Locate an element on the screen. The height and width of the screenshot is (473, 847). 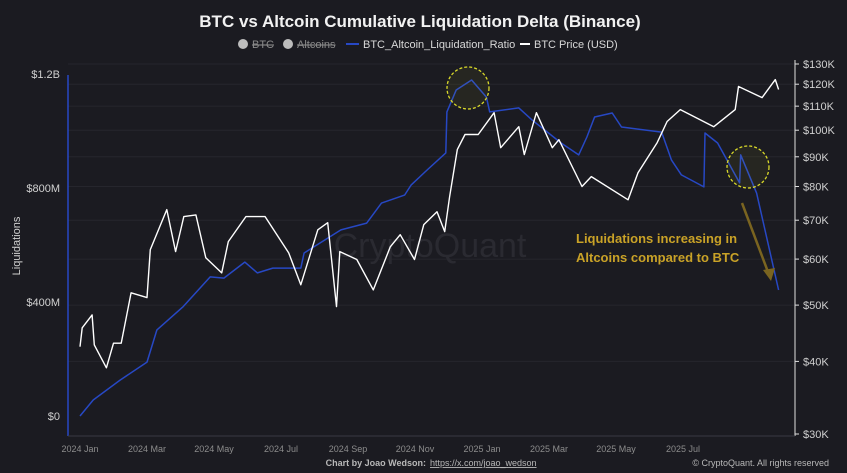
x-tick-label: 2024 Sep is located at coordinates (348, 449).